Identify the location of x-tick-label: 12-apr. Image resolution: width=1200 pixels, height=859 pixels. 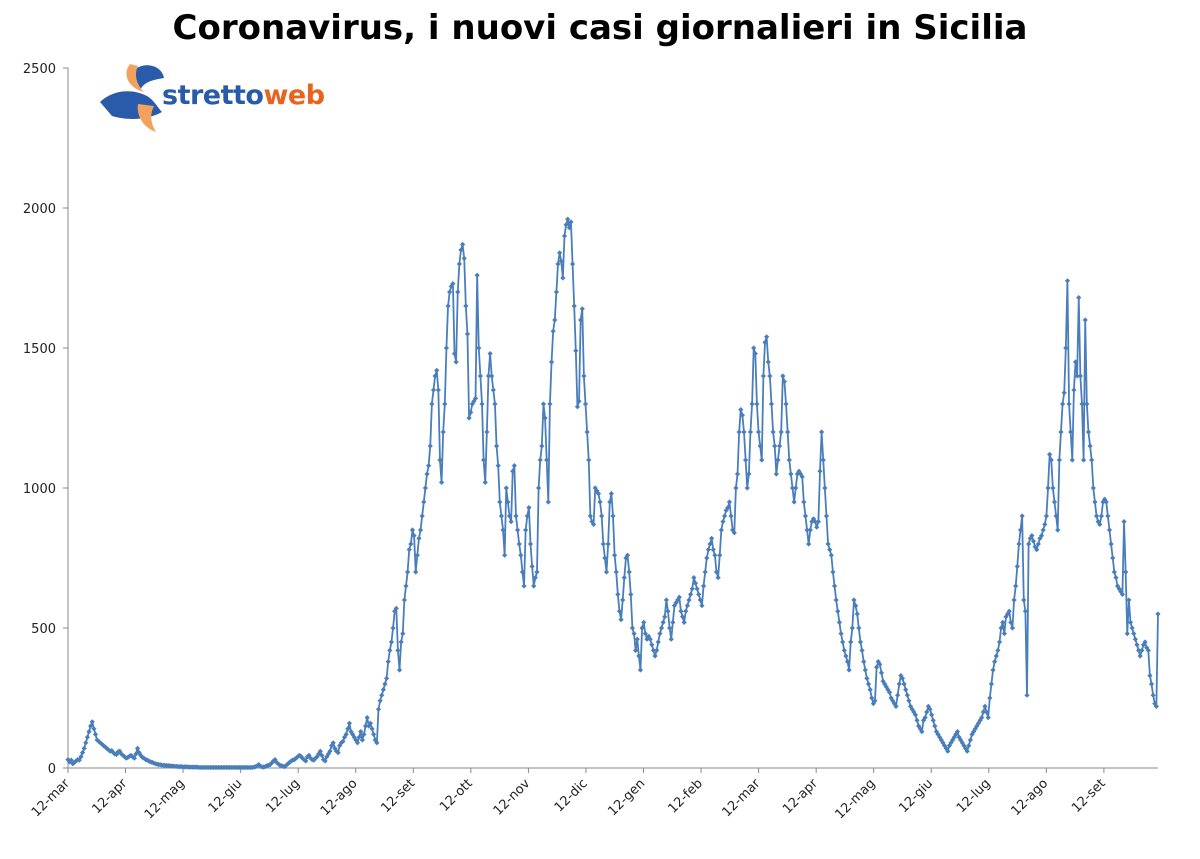
(800, 796).